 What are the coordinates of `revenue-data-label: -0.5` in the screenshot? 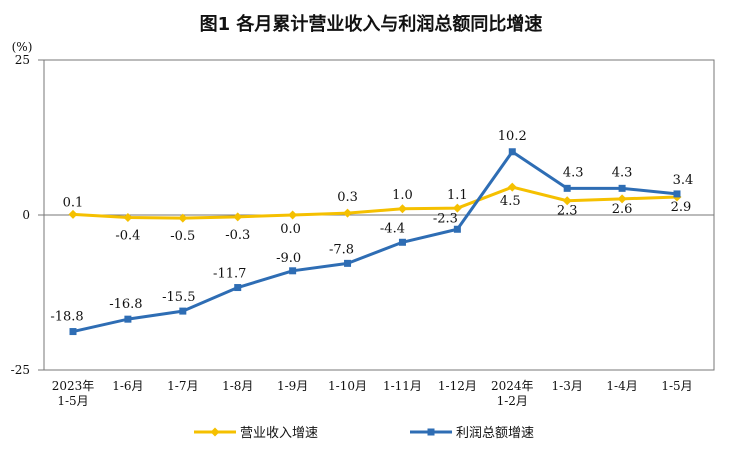 It's located at (182, 236).